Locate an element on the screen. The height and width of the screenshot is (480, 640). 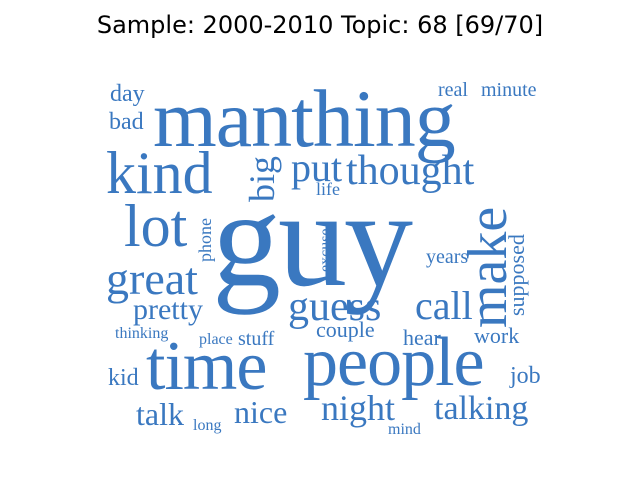
cloud-word: hear is located at coordinates (422, 337).